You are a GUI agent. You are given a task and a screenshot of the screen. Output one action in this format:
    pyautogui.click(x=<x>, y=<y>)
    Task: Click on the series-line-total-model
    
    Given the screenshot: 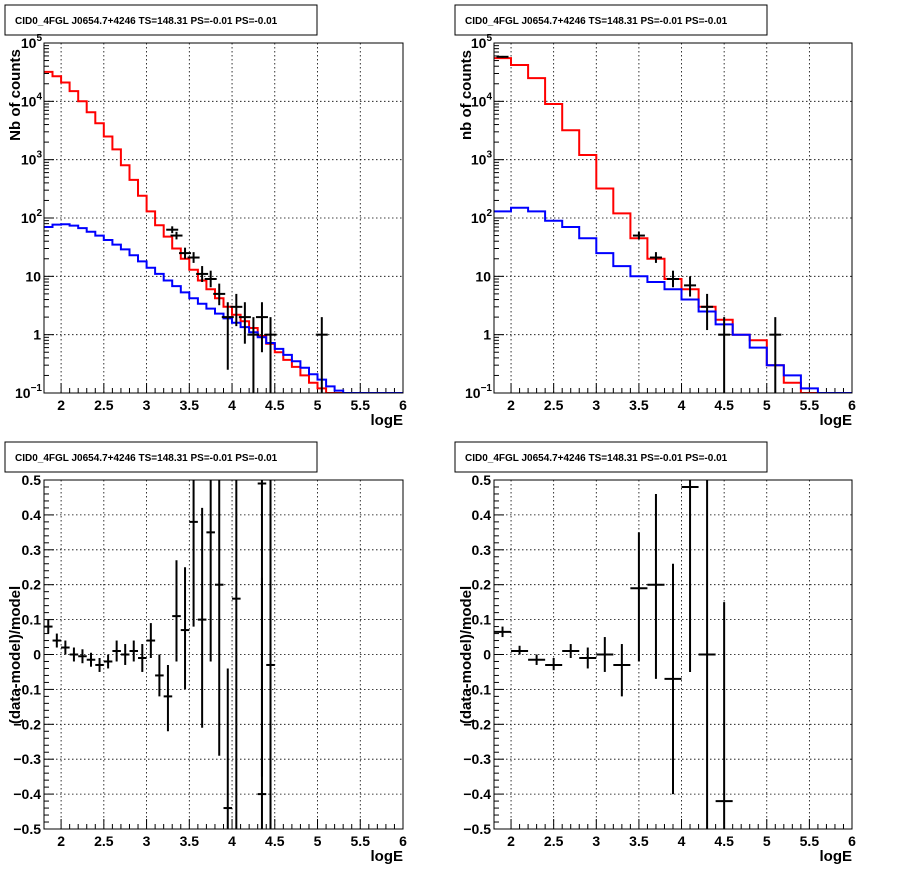 What is the action you would take?
    pyautogui.click(x=223, y=231)
    